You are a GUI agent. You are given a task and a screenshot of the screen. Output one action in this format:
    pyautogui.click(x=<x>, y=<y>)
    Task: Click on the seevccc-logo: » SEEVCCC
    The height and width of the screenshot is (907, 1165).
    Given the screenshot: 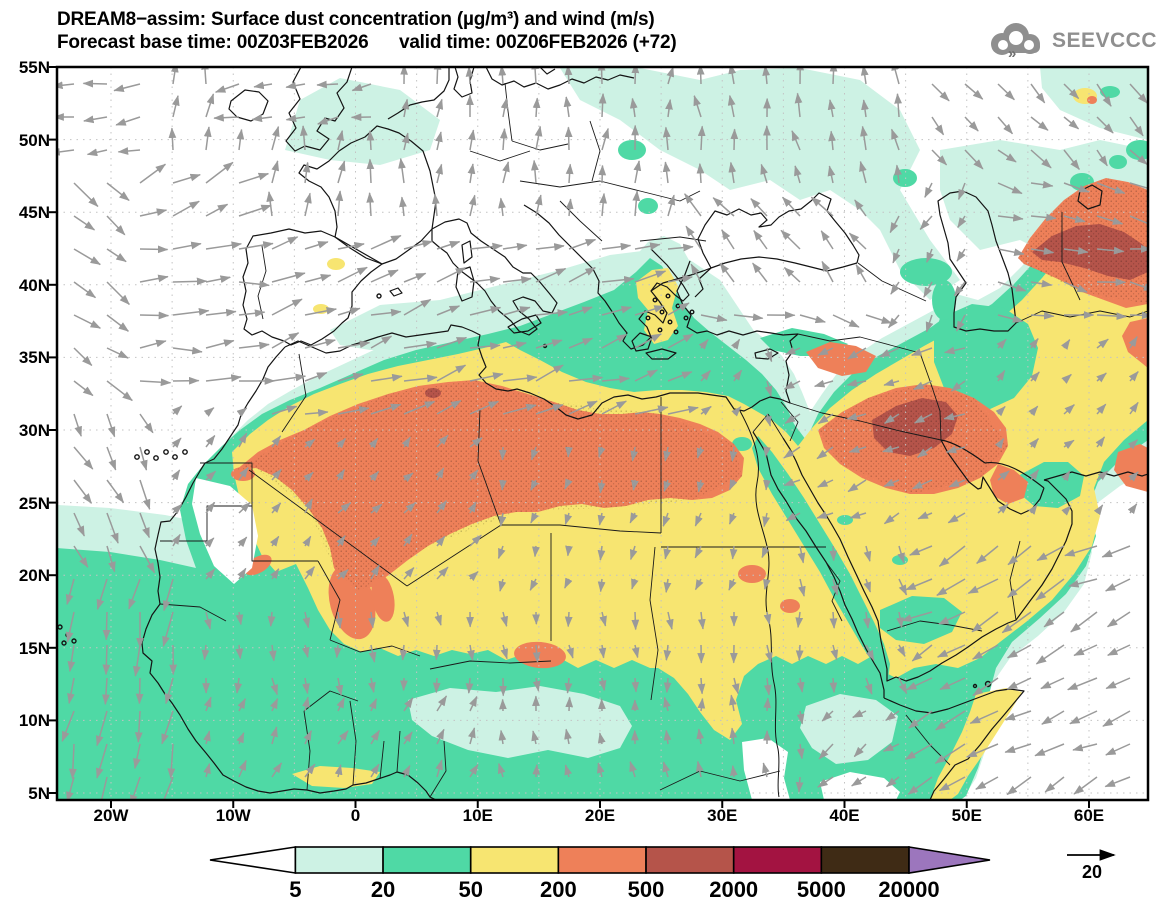 What is the action you would take?
    pyautogui.click(x=1070, y=41)
    